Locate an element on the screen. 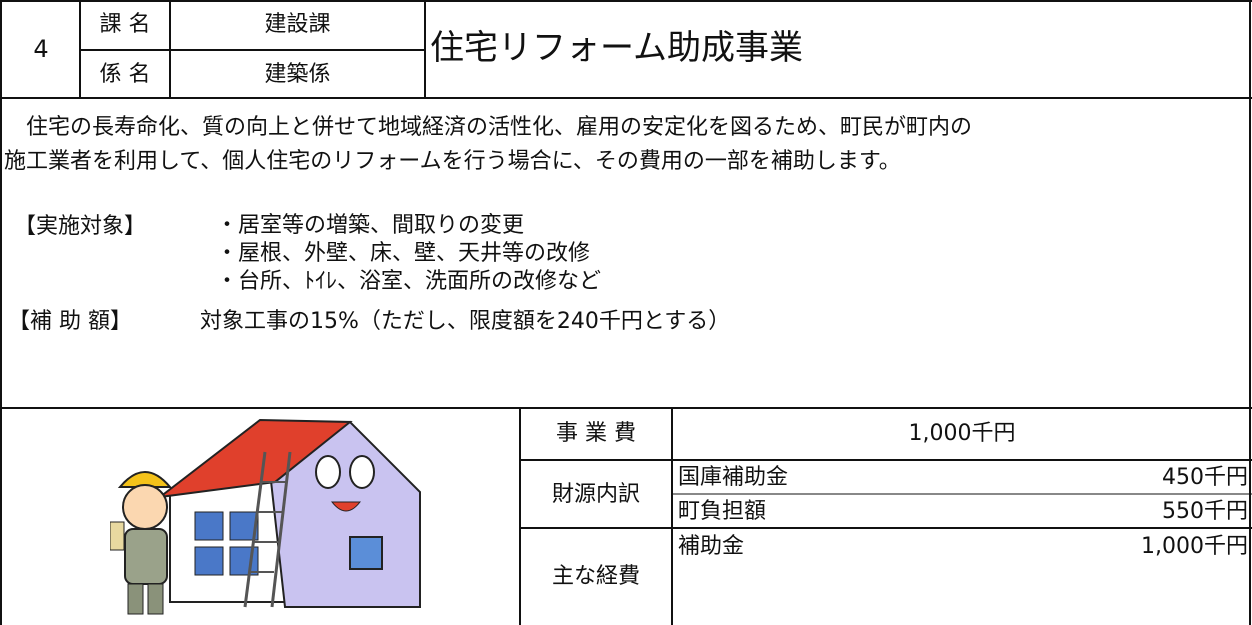  target-item: ・屋根、外壁、床、壁、天井等の改修 is located at coordinates (403, 253).